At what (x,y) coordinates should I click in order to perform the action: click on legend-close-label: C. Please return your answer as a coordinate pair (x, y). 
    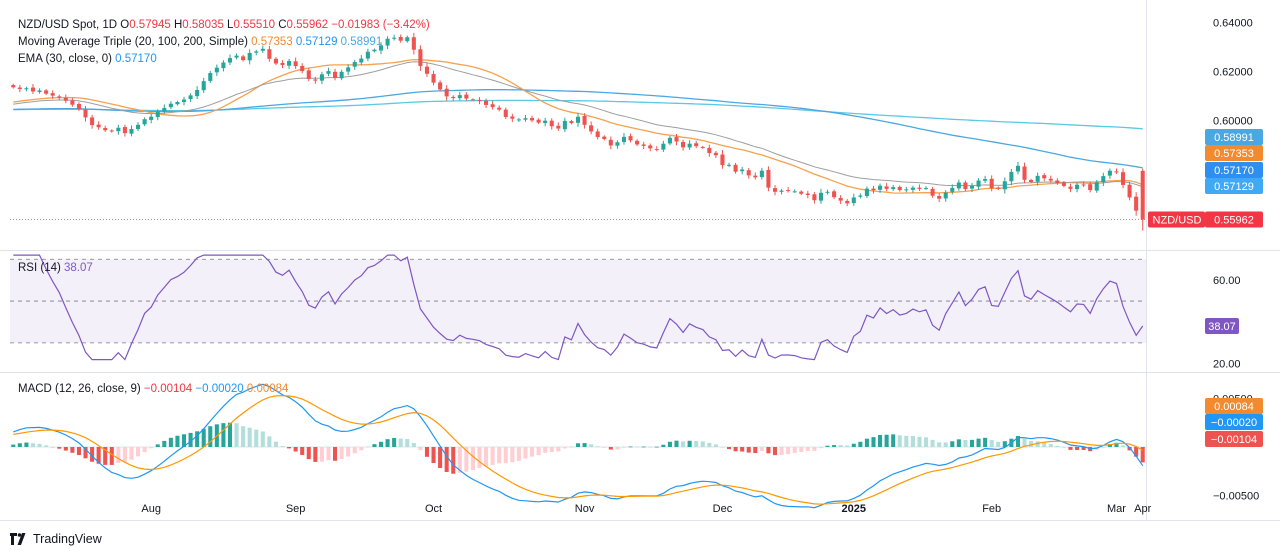
    Looking at the image, I should click on (282, 25).